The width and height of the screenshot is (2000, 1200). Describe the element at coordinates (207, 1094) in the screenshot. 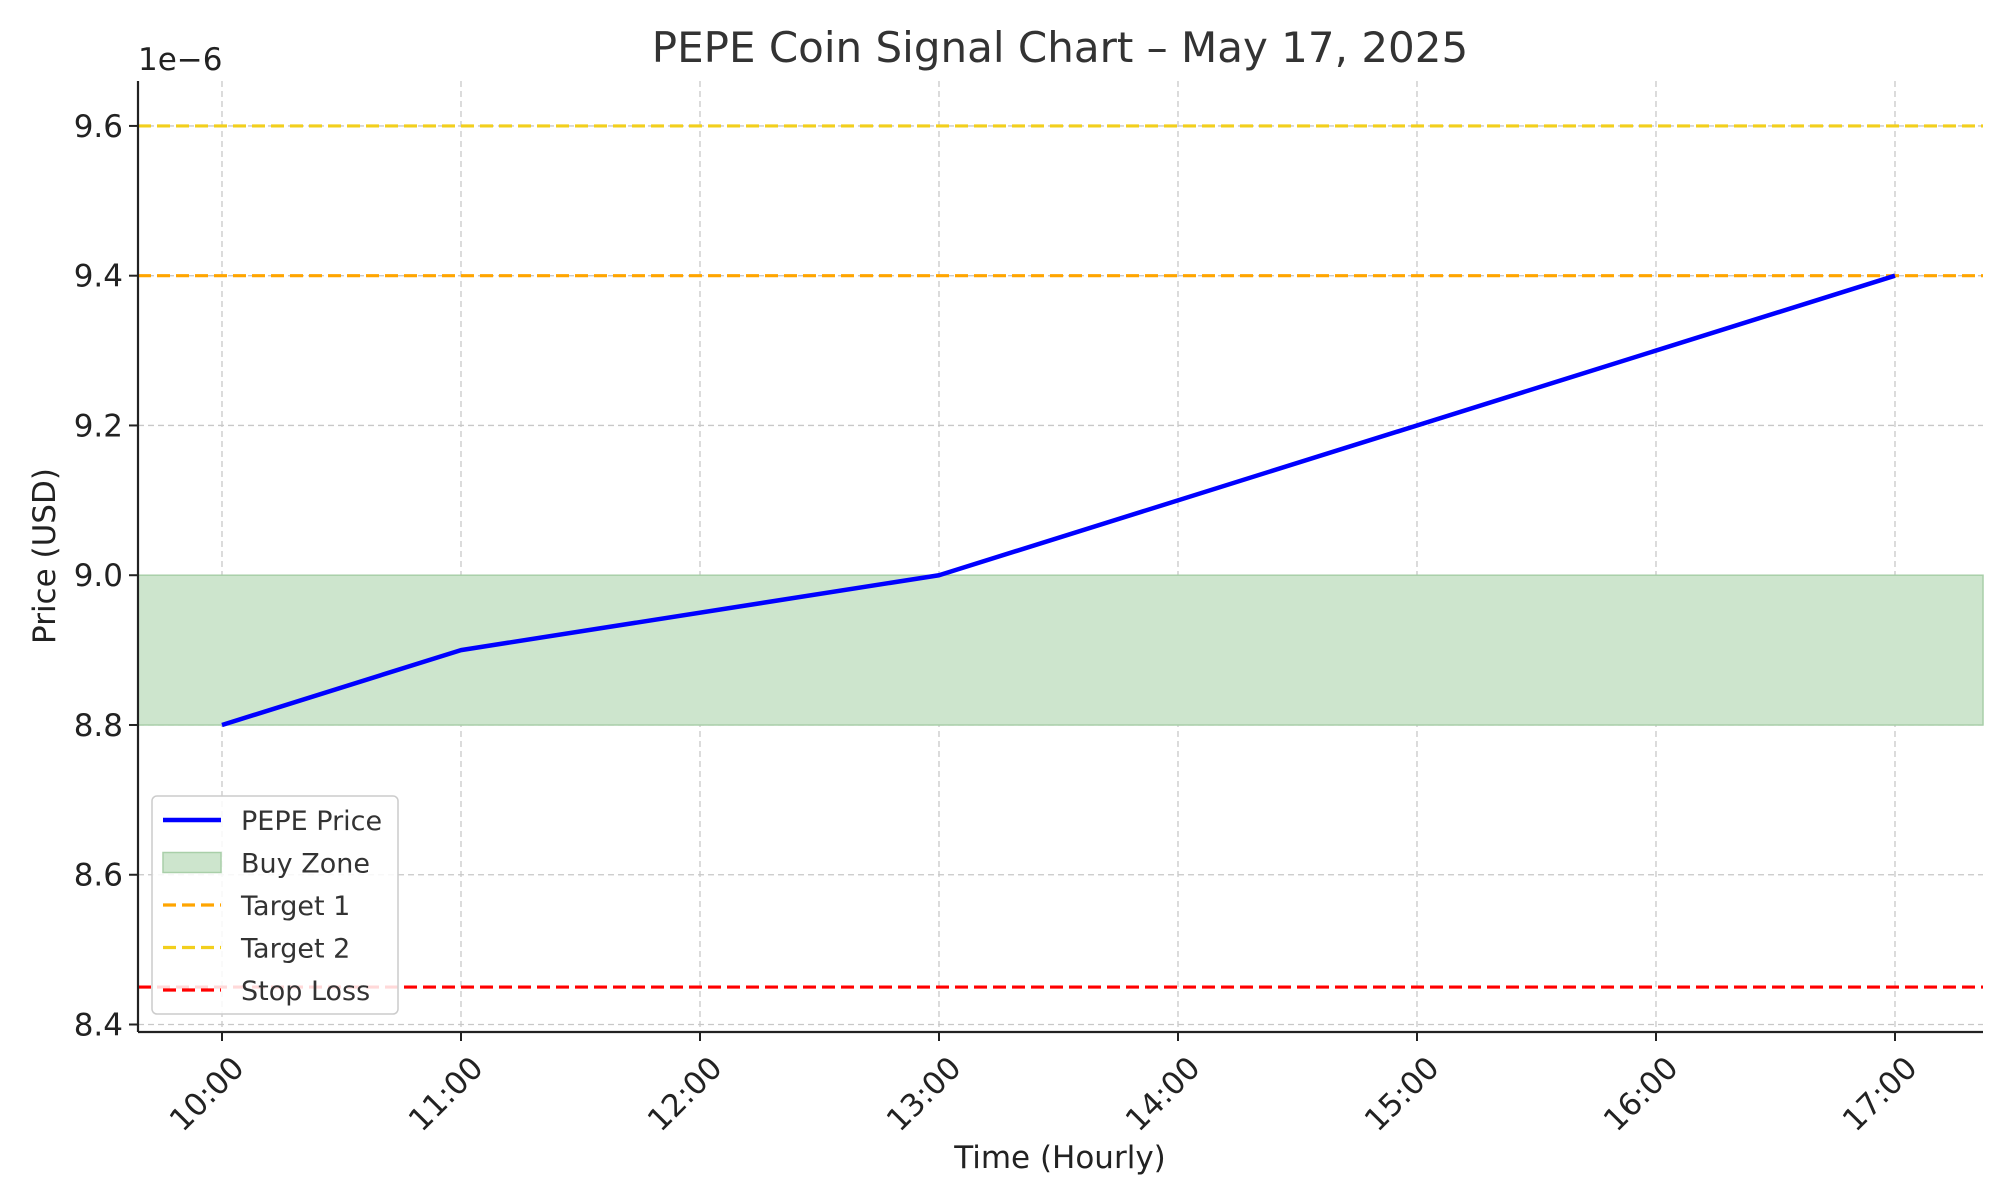

I see `x-tick-label-0: 10:00` at that location.